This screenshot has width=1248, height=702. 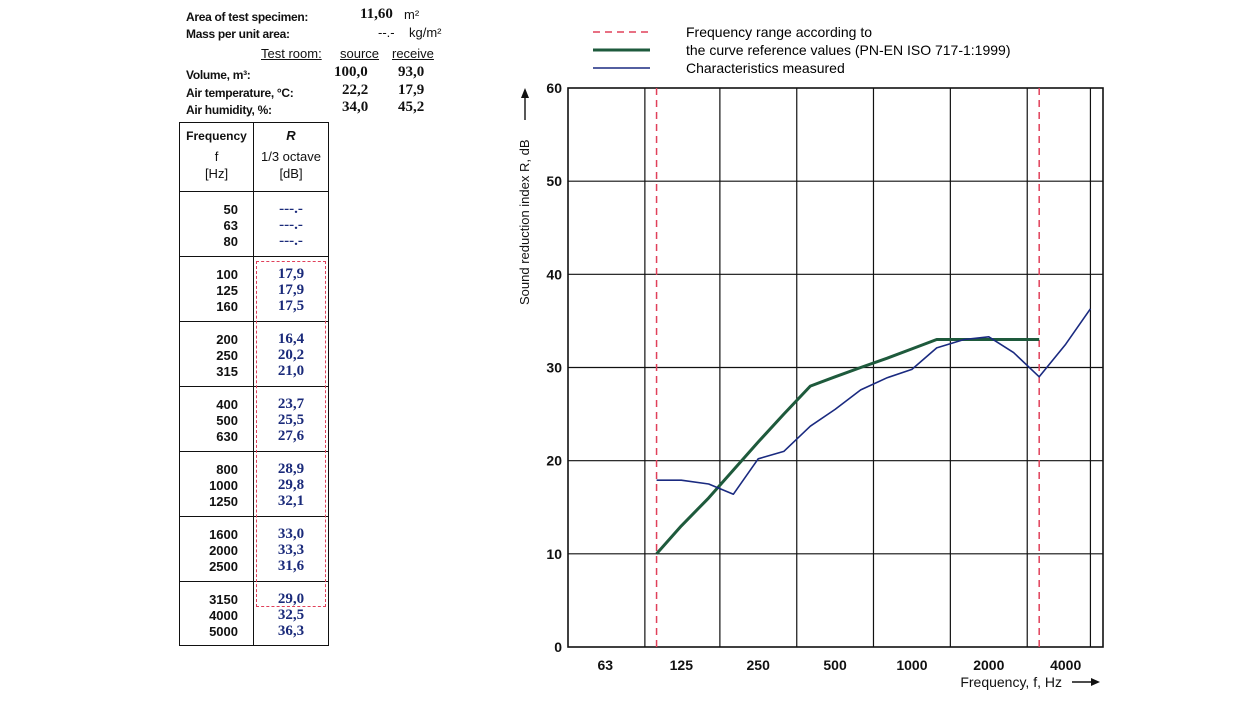 What do you see at coordinates (835, 665) in the screenshot?
I see `x-tick-label: 500` at bounding box center [835, 665].